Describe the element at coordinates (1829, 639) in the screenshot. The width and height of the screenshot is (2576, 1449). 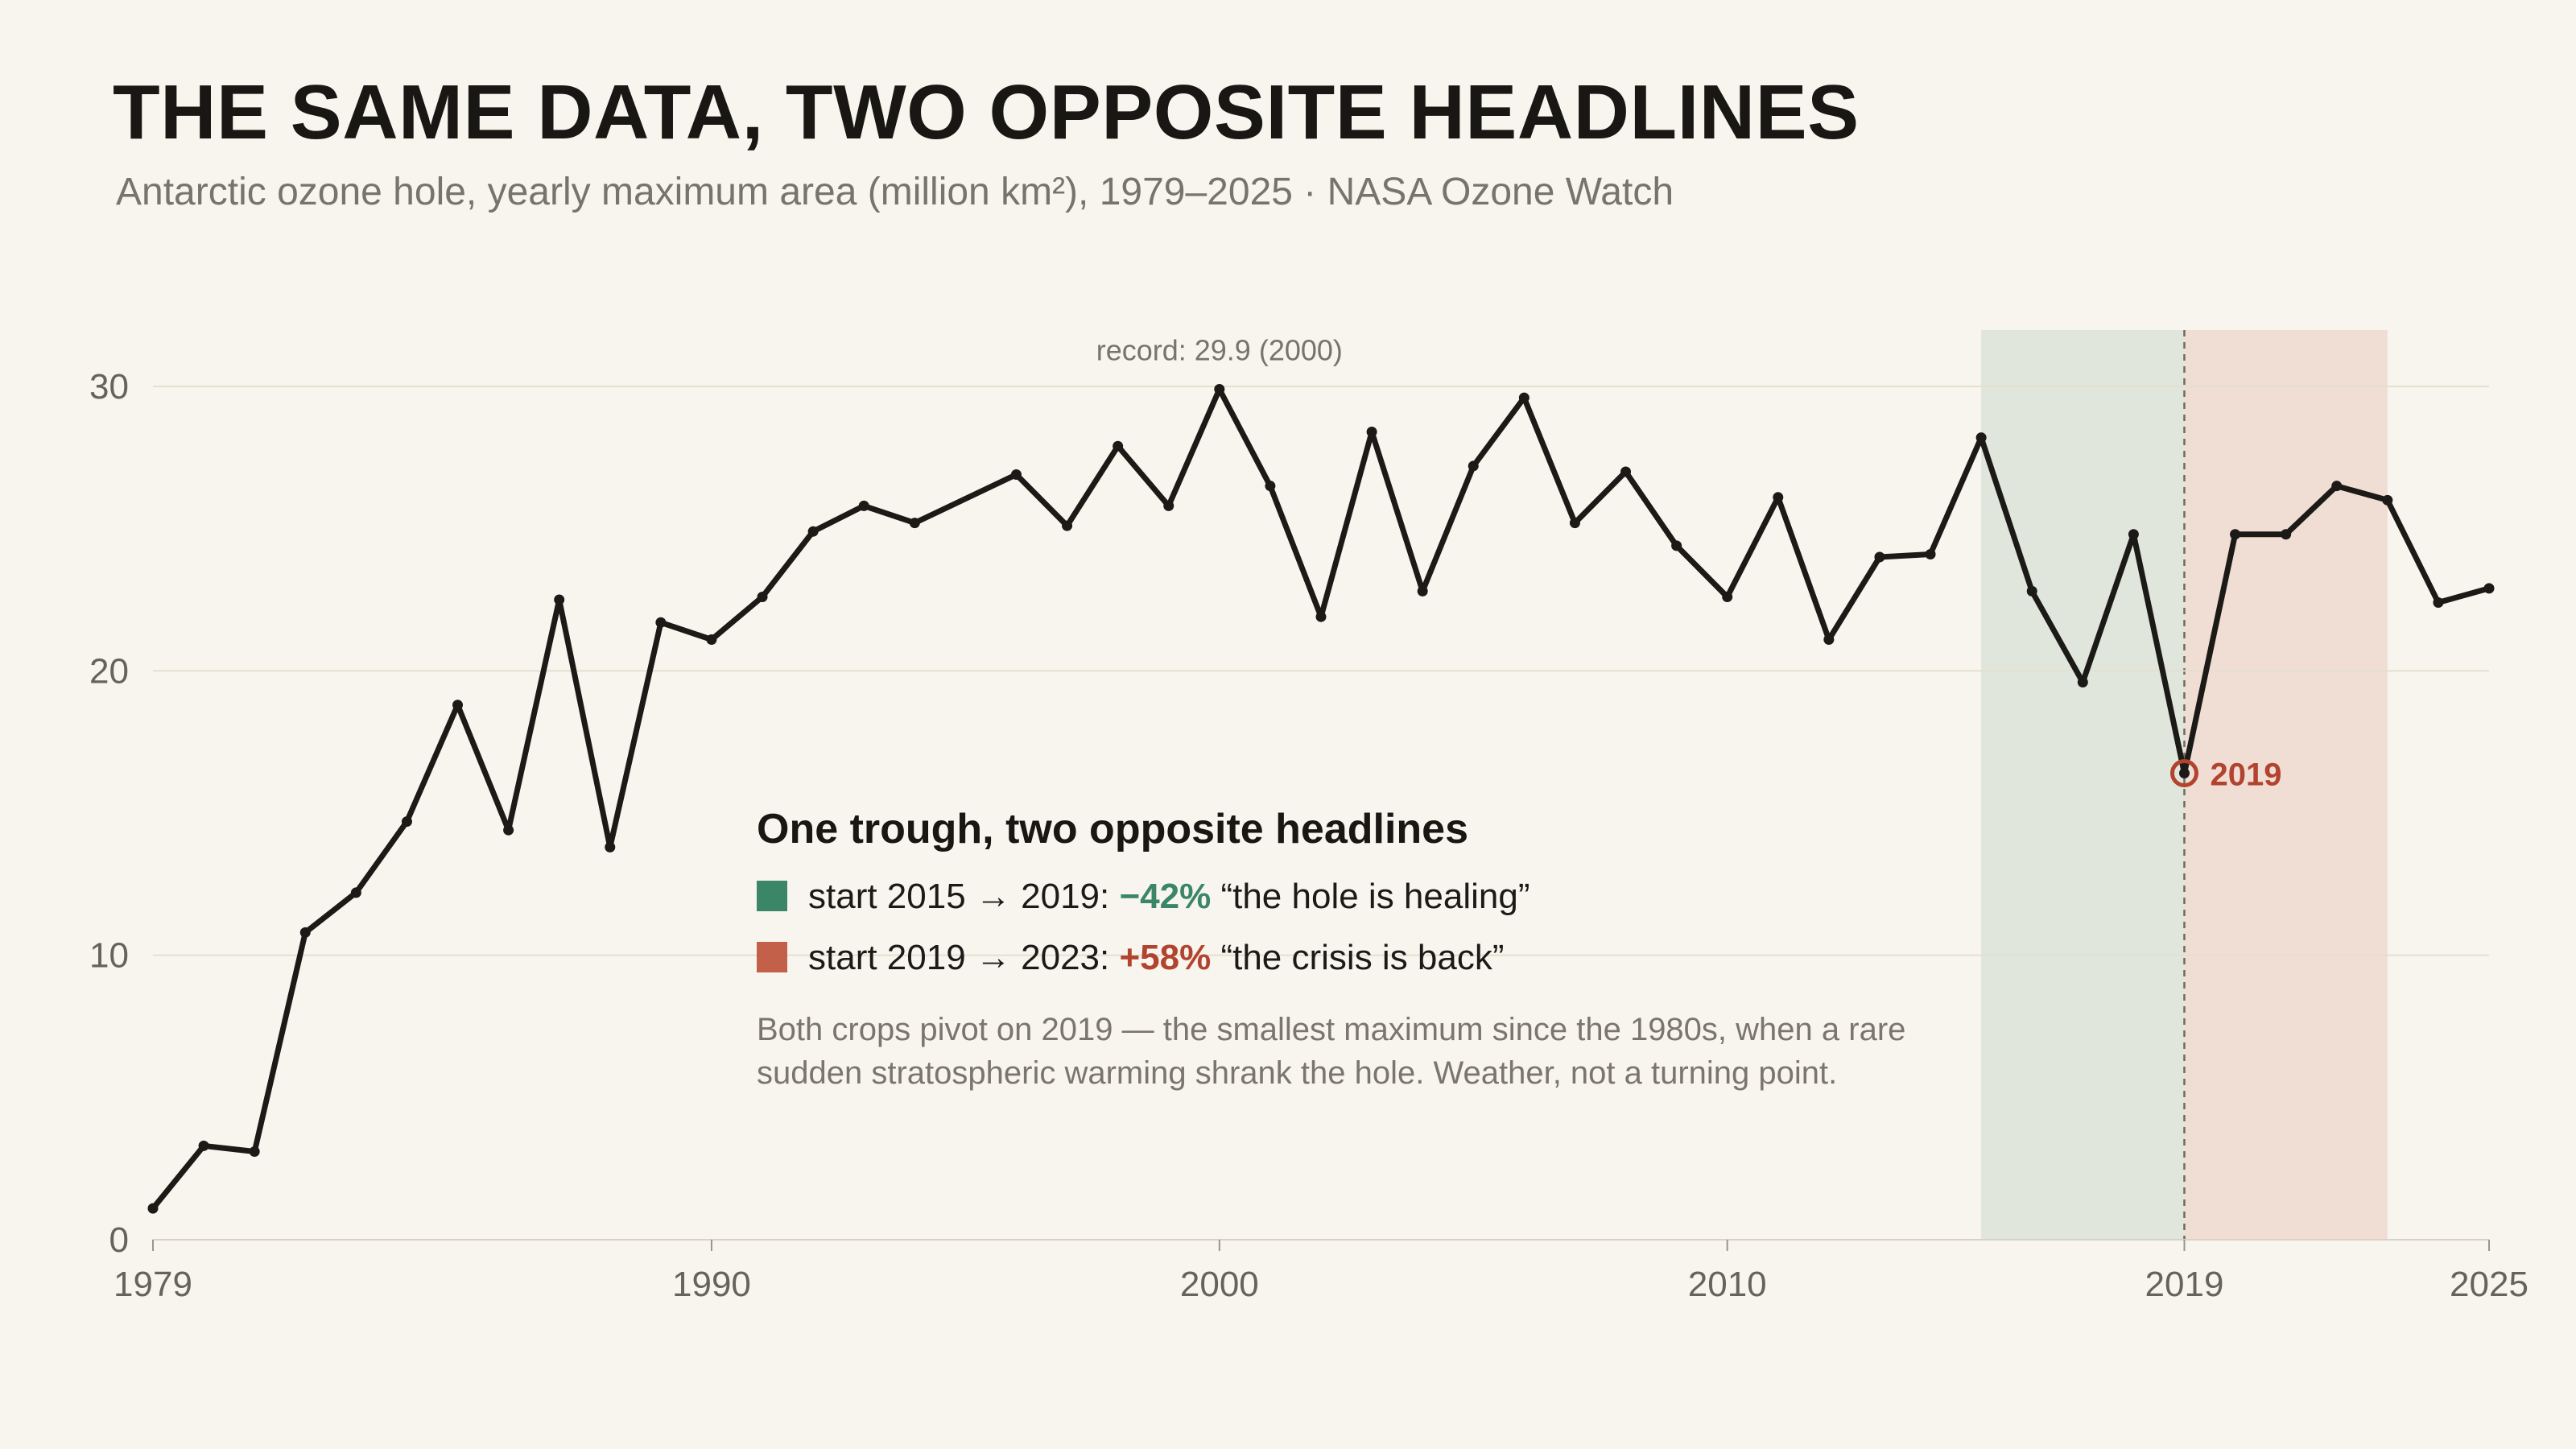
I see `data-point-2012` at that location.